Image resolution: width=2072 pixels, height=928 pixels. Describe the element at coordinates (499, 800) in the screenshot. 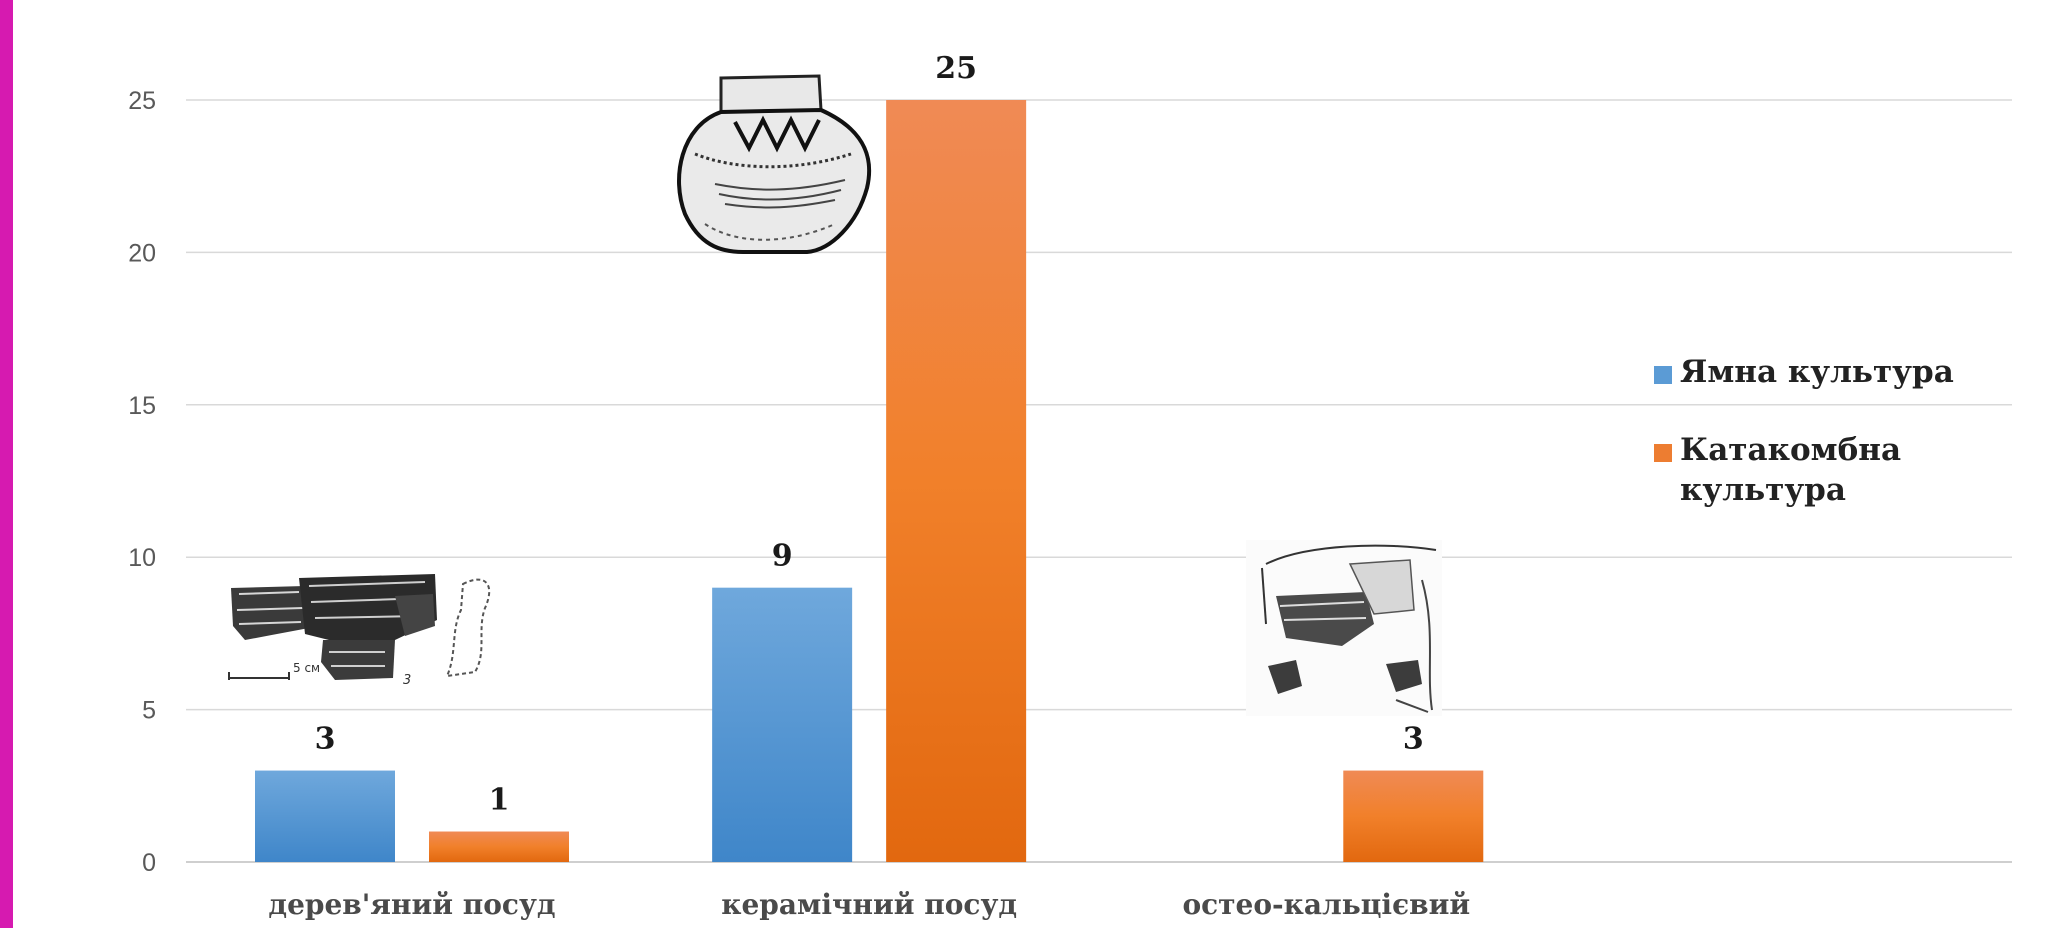

I see `data-label: 1` at that location.